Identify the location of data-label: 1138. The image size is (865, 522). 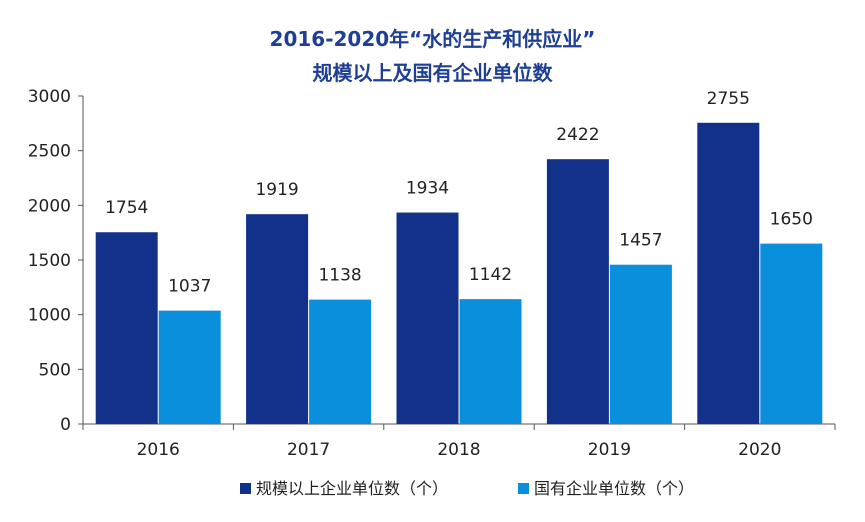
(339, 276).